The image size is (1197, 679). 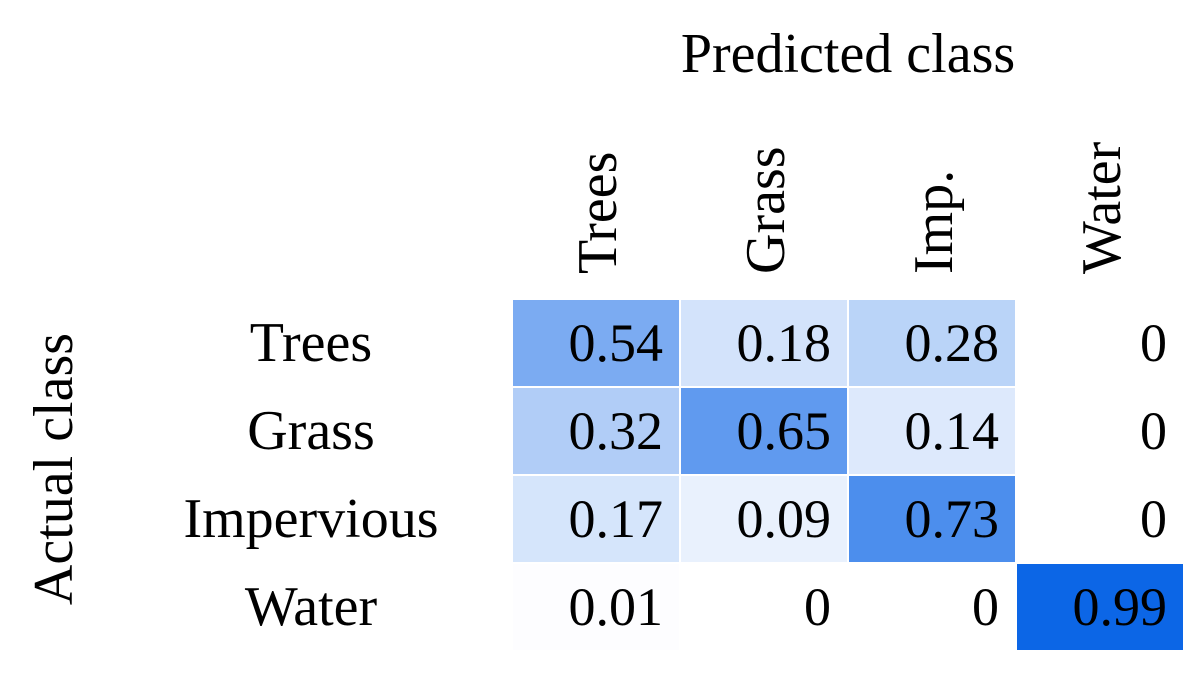 What do you see at coordinates (616, 607) in the screenshot?
I see `cell-value: 0.01` at bounding box center [616, 607].